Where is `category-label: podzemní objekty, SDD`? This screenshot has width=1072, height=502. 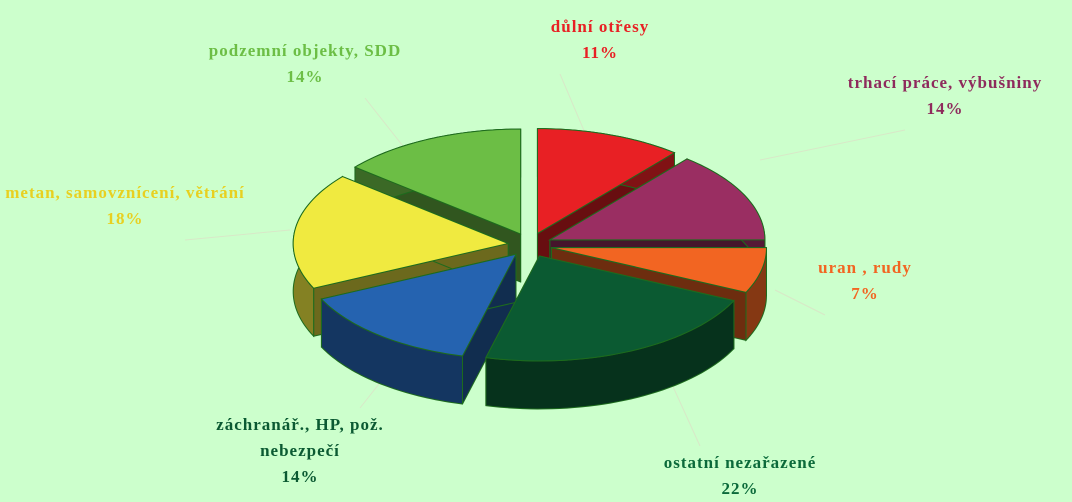
category-label: podzemní objekty, SDD is located at coordinates (305, 50).